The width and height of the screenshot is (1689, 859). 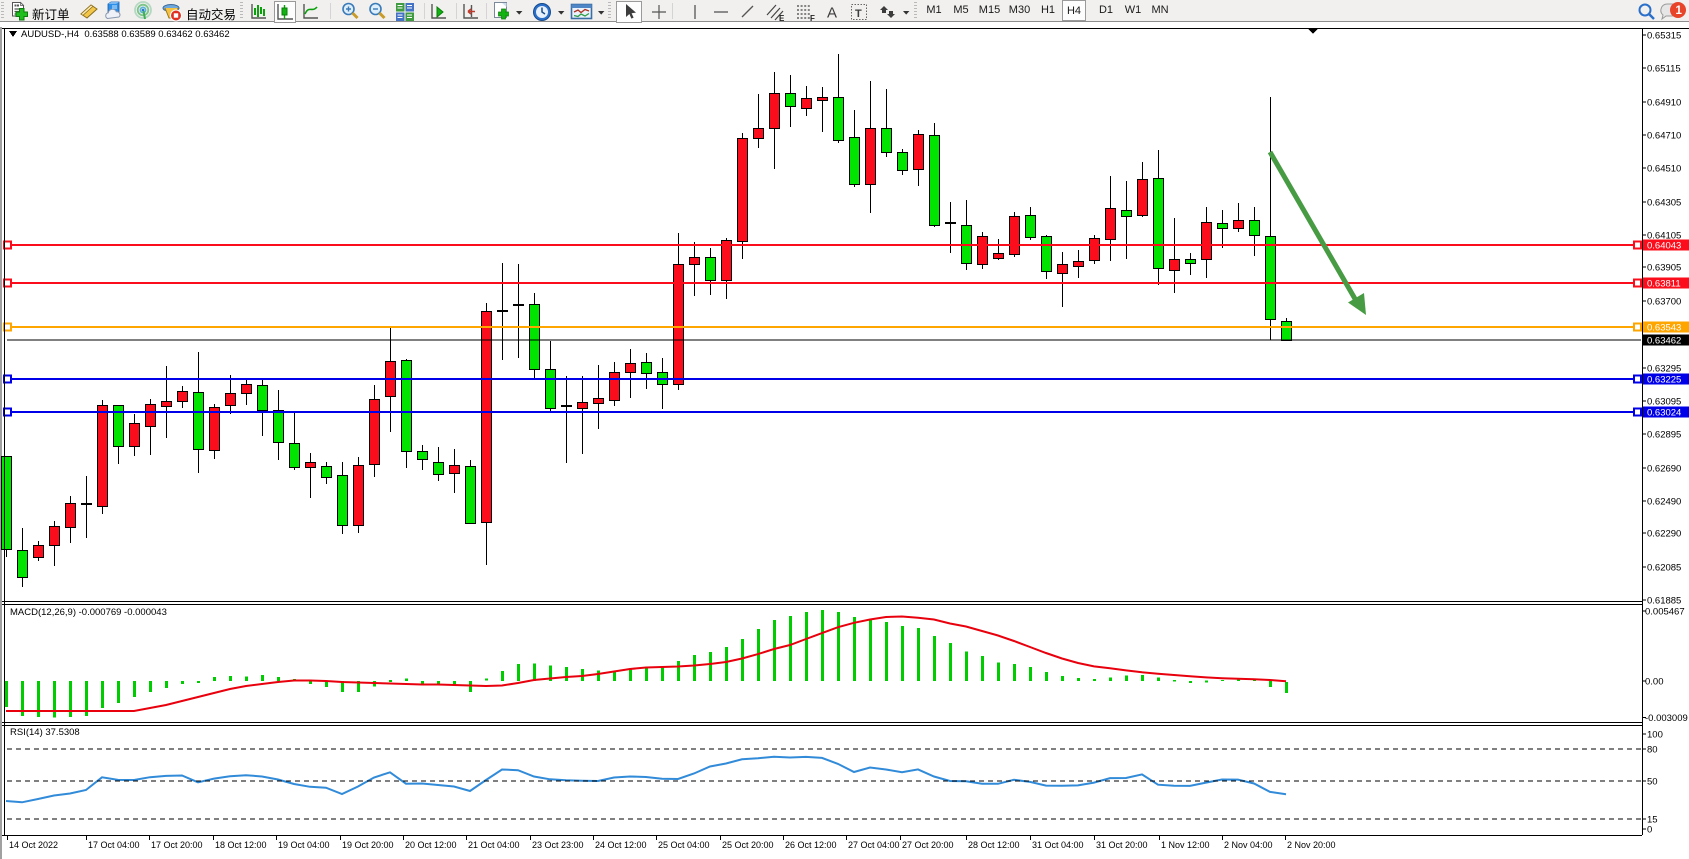 I want to click on svg-text: 26 Oct 12:00, so click(x=811, y=845).